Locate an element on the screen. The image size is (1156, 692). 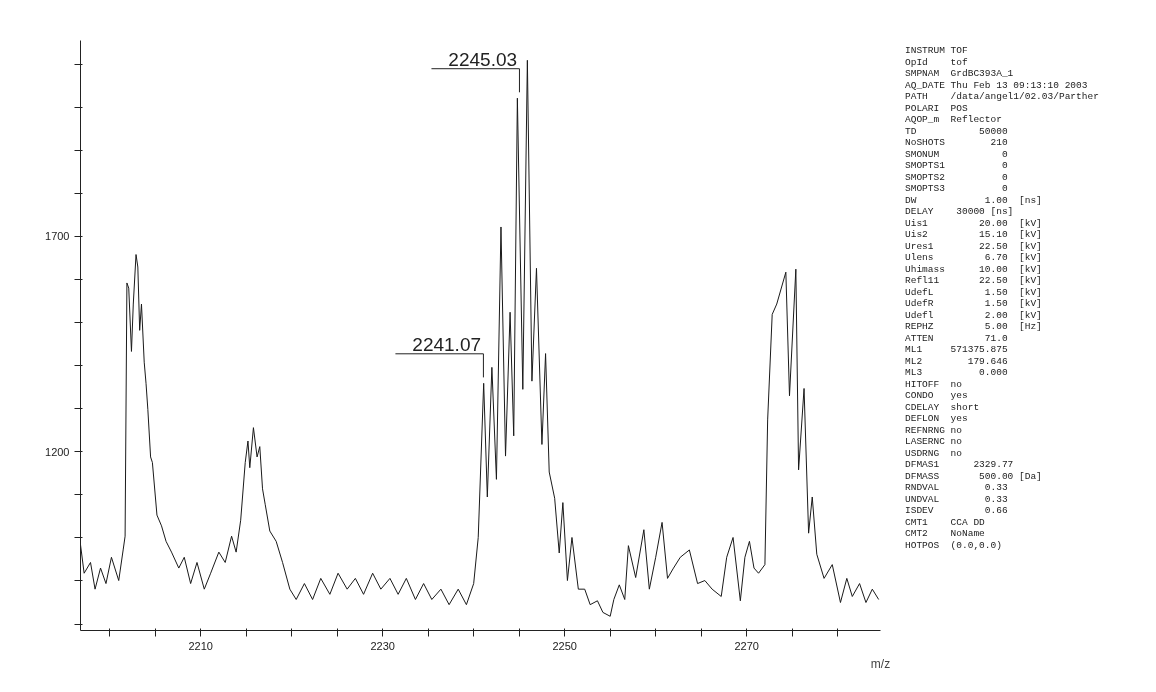
text: HITOFF no is located at coordinates (934, 384).